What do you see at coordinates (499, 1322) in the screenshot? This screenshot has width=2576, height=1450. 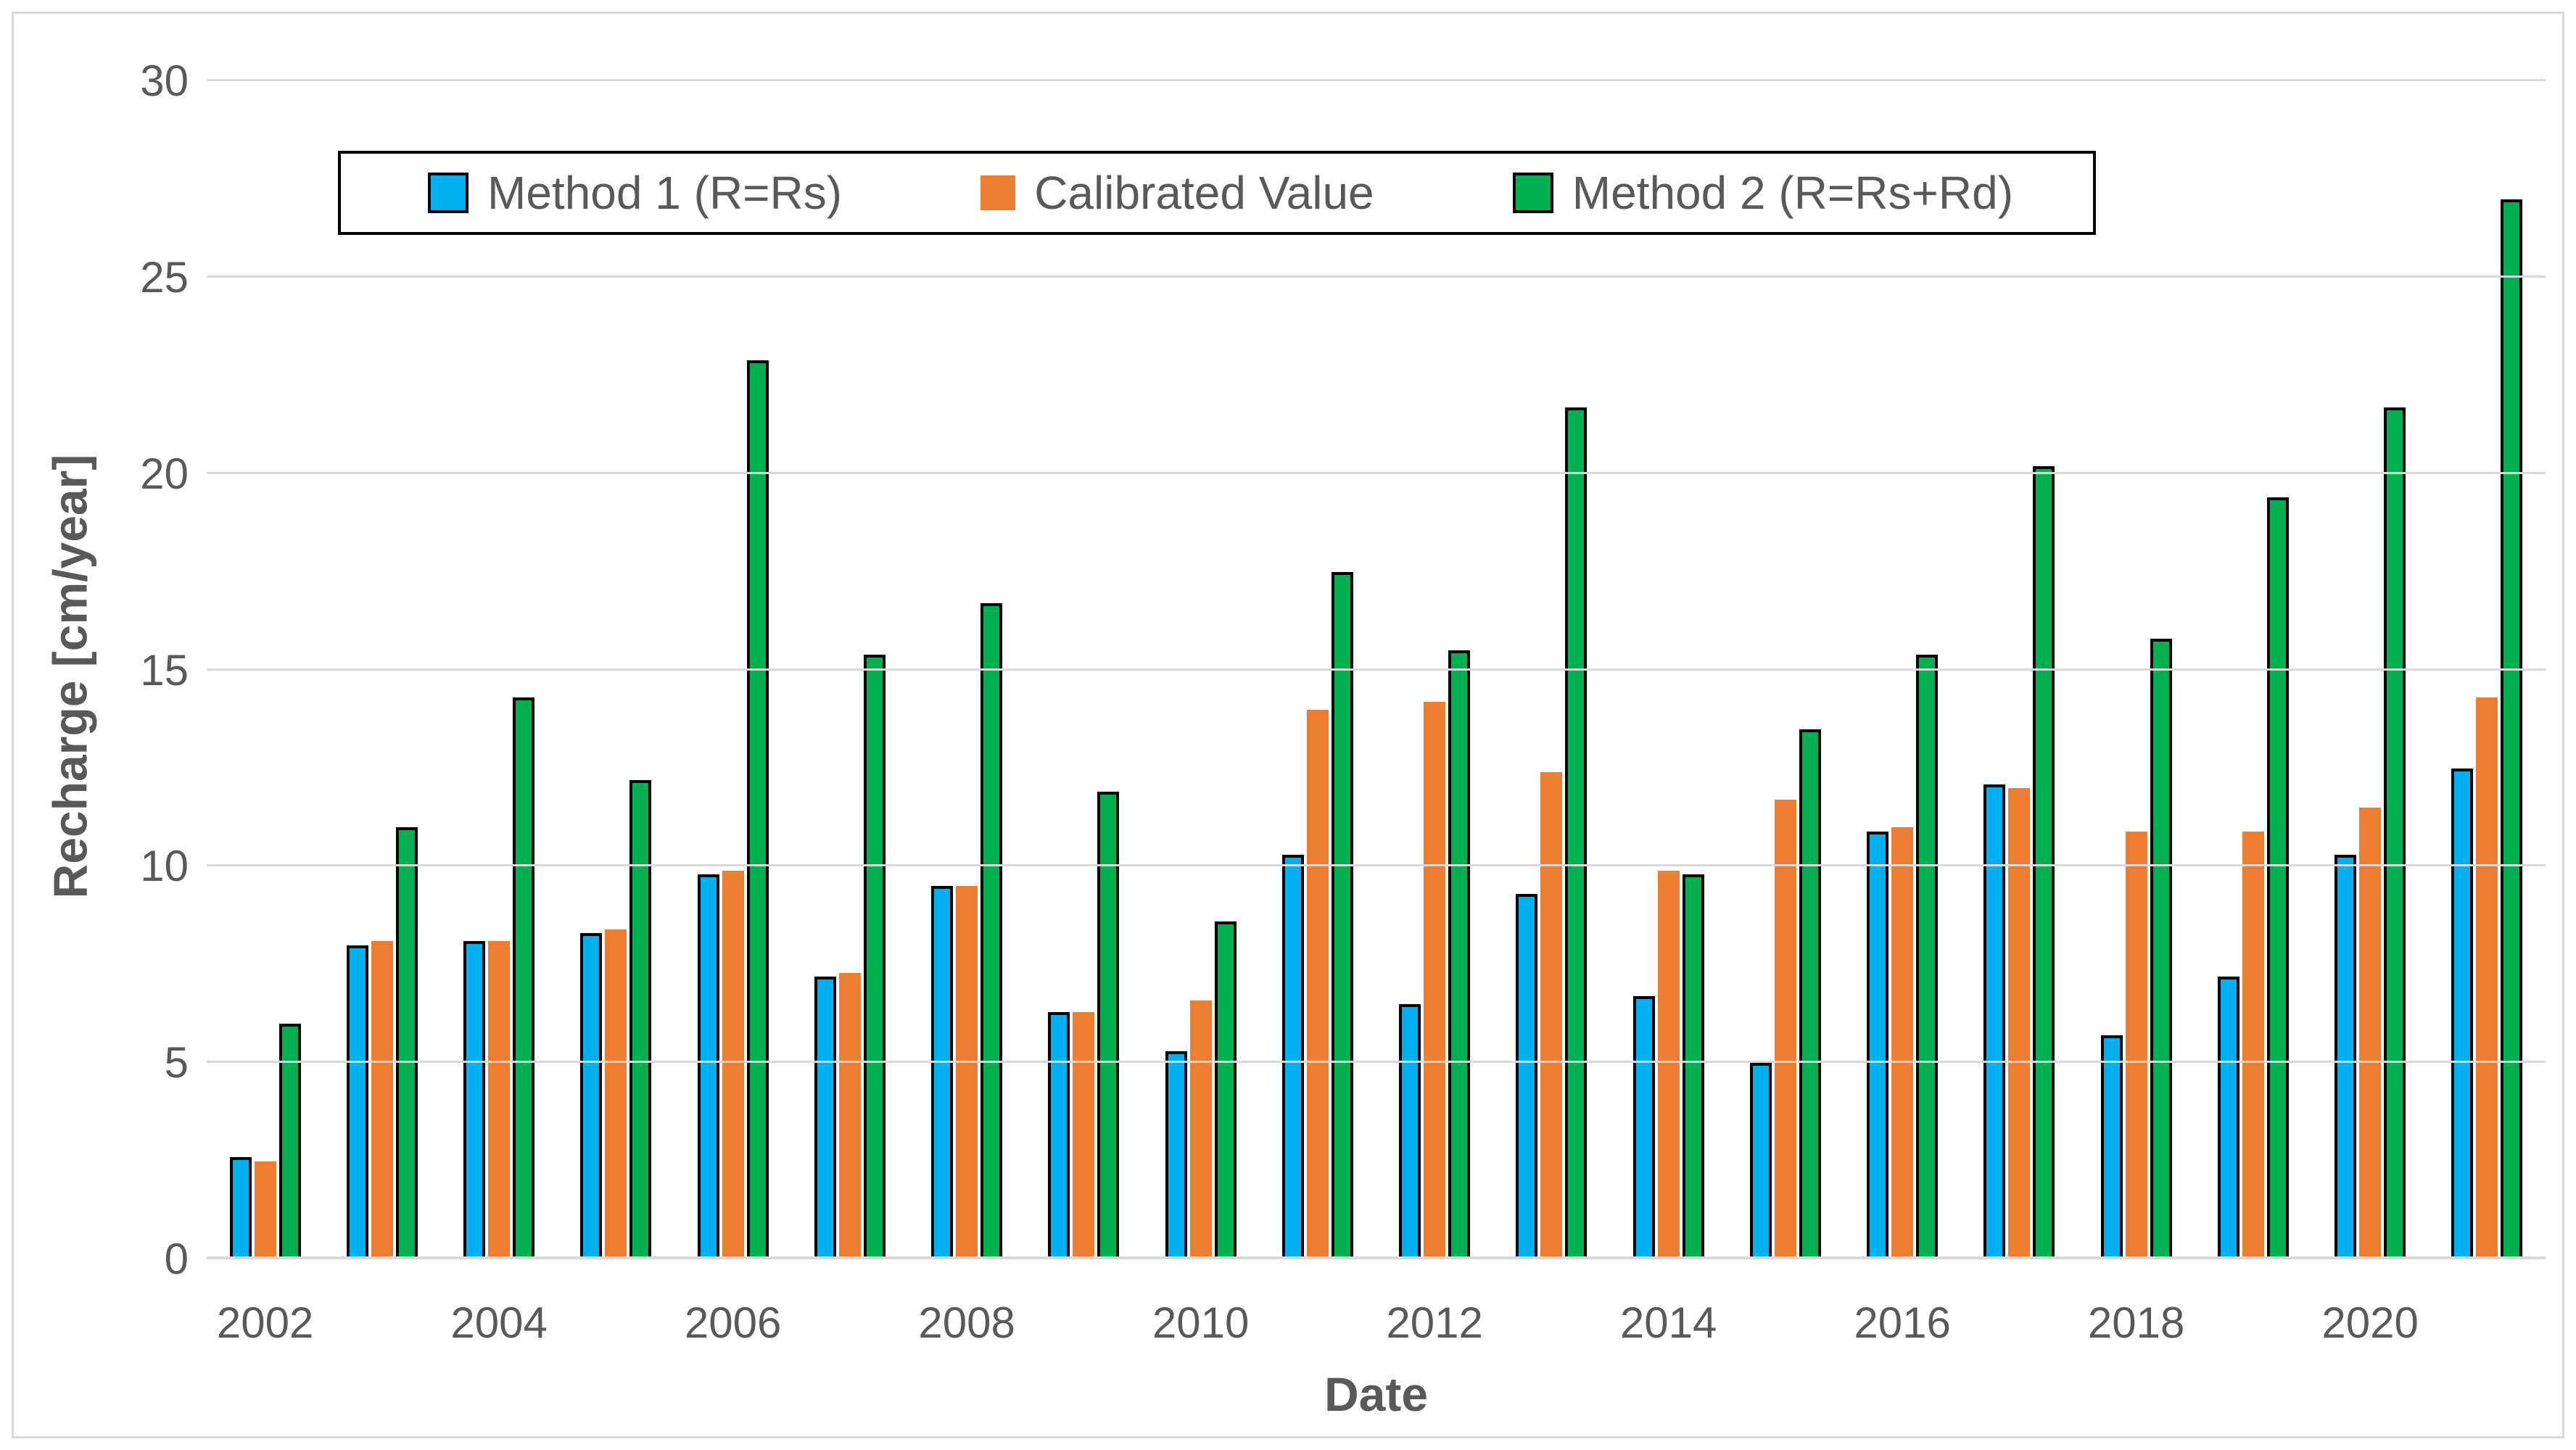 I see `x-tick-label-2004: 2004` at bounding box center [499, 1322].